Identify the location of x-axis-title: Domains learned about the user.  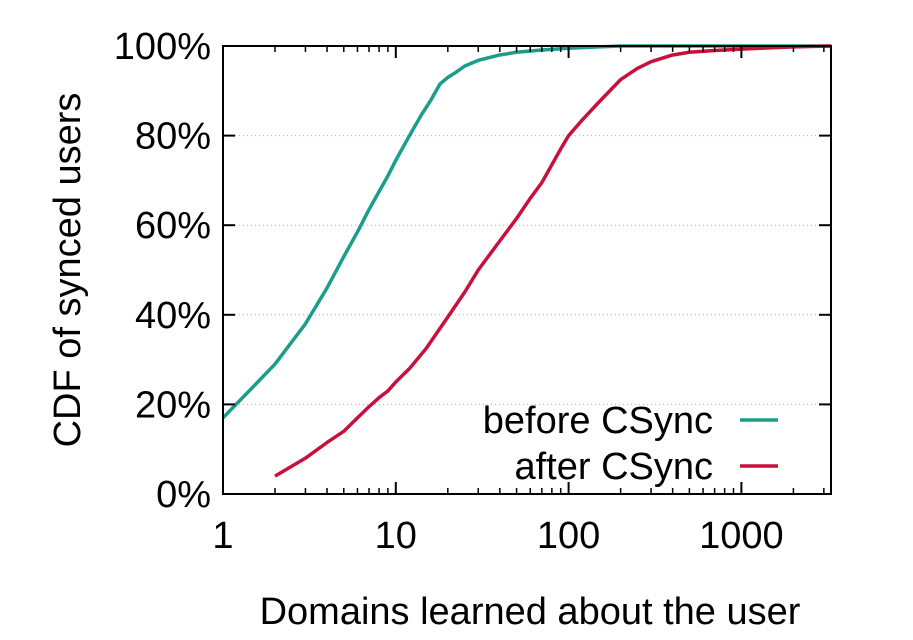
(530, 612).